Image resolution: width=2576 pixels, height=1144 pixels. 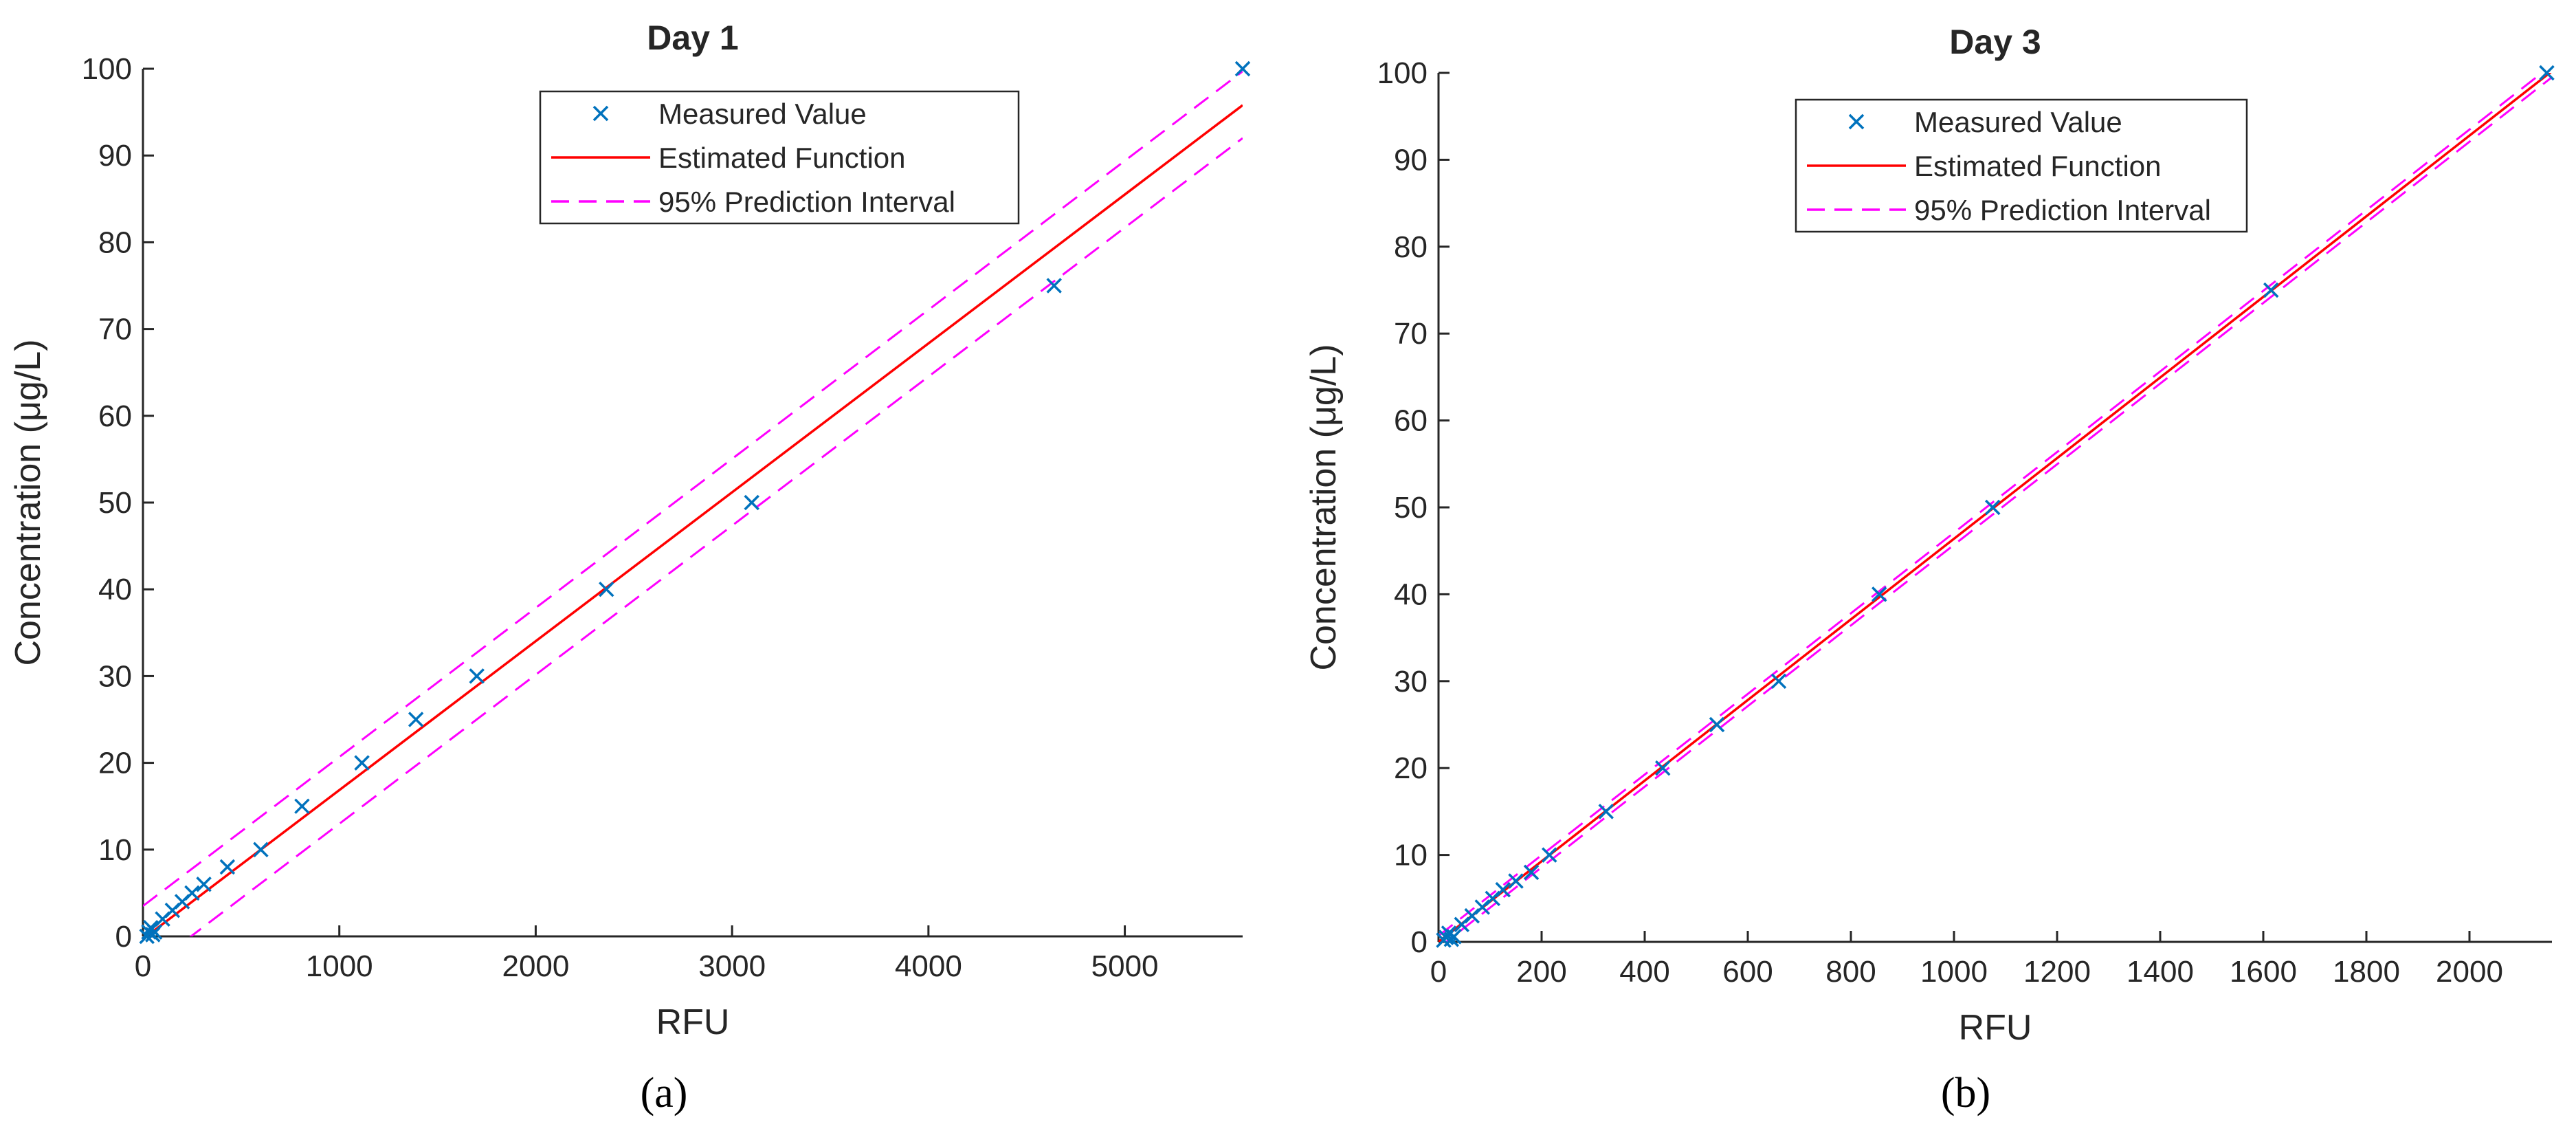 What do you see at coordinates (2057, 972) in the screenshot?
I see `x-tick-label: 1200` at bounding box center [2057, 972].